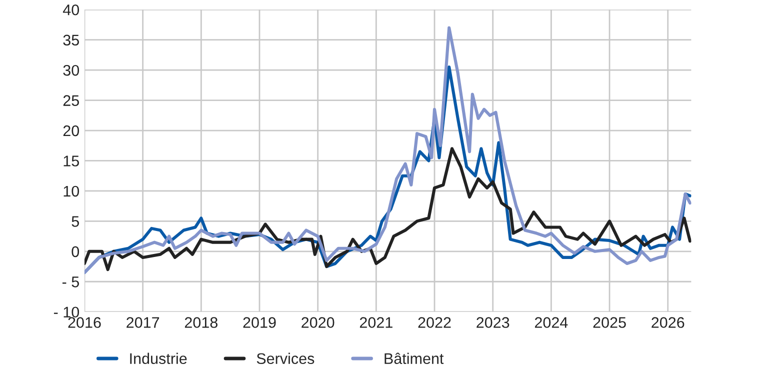 The width and height of the screenshot is (768, 385). What do you see at coordinates (259, 322) in the screenshot?
I see `x-tick-label: 2019` at bounding box center [259, 322].